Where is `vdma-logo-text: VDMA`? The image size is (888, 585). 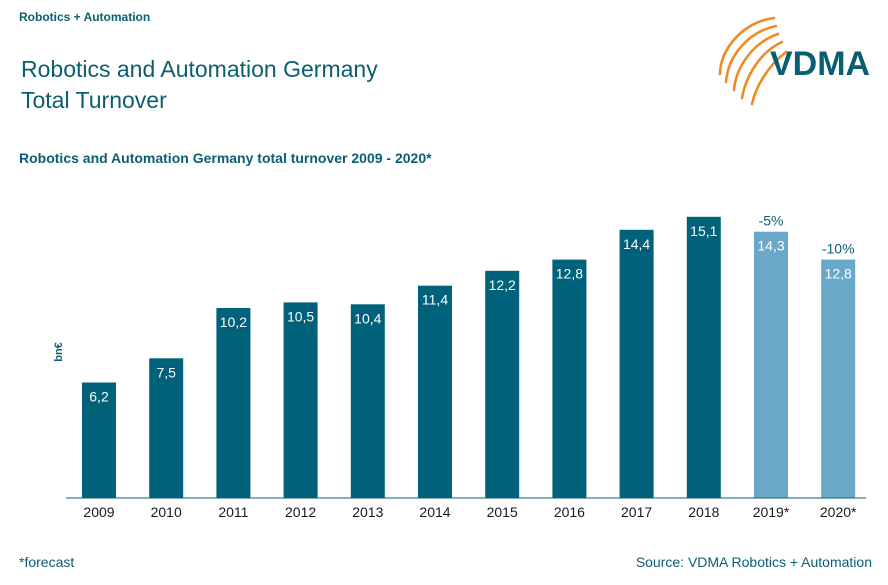 vdma-logo-text: VDMA is located at coordinates (820, 64).